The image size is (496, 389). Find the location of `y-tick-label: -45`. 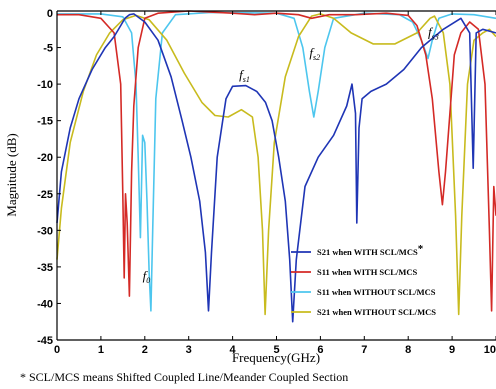

y-tick-label: -45 is located at coordinates (45, 341).